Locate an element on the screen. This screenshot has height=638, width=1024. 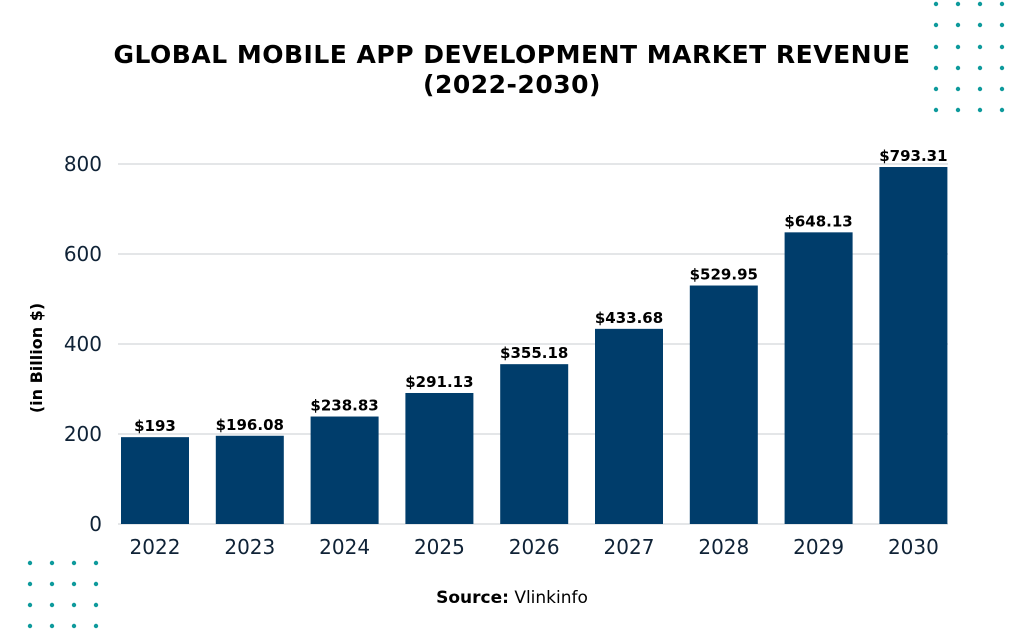
source-note: Source: Vlinkinfo is located at coordinates (512, 598).